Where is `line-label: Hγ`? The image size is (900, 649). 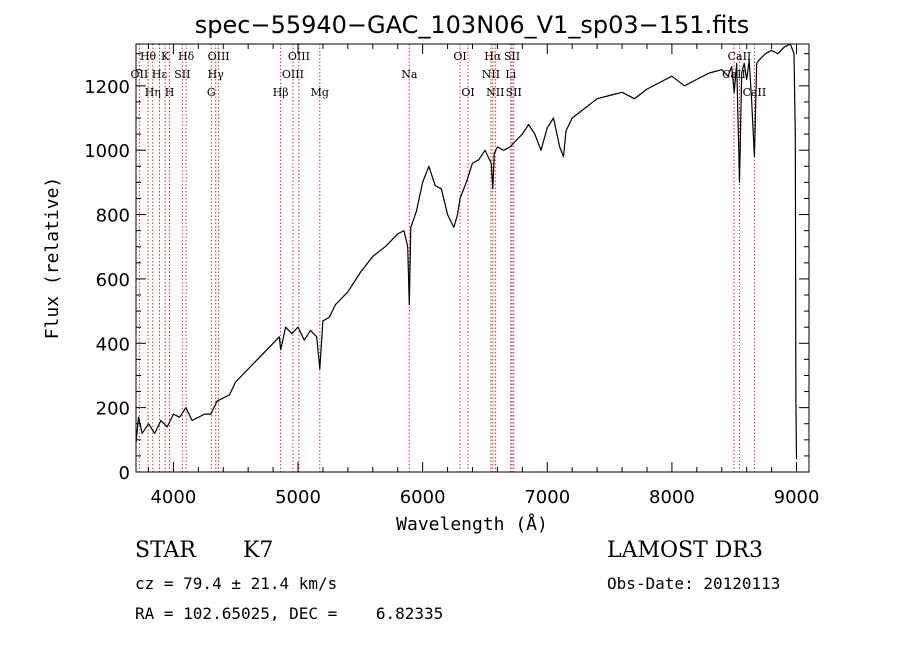
line-label: Hγ is located at coordinates (216, 74).